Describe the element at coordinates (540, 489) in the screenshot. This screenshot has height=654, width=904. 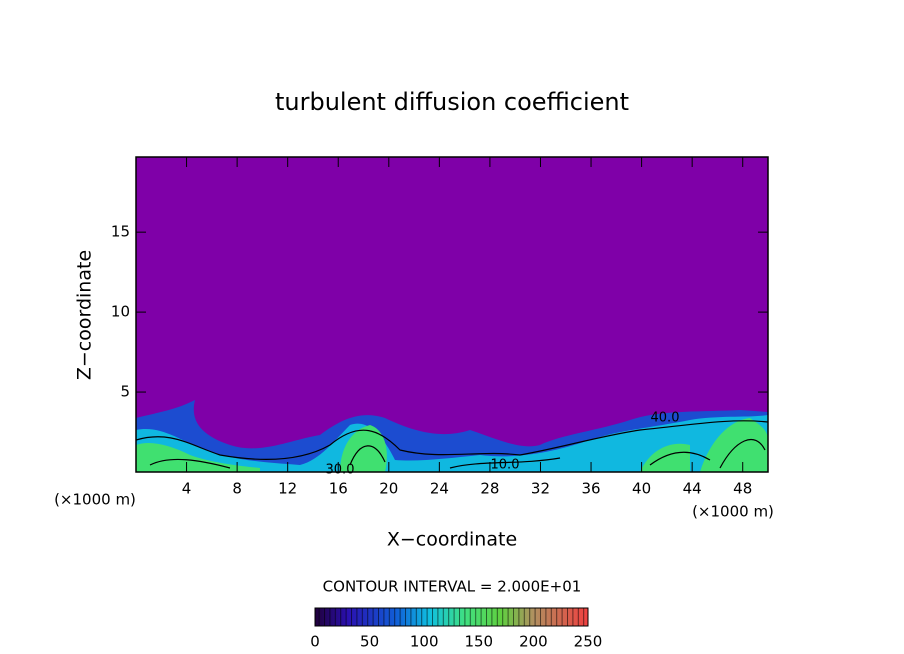
I see `x-tick-label: 32` at that location.